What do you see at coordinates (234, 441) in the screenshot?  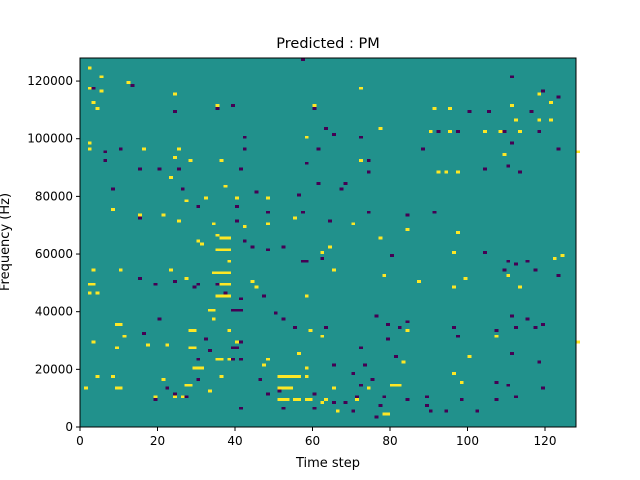 I see `x-tick-label: 40` at bounding box center [234, 441].